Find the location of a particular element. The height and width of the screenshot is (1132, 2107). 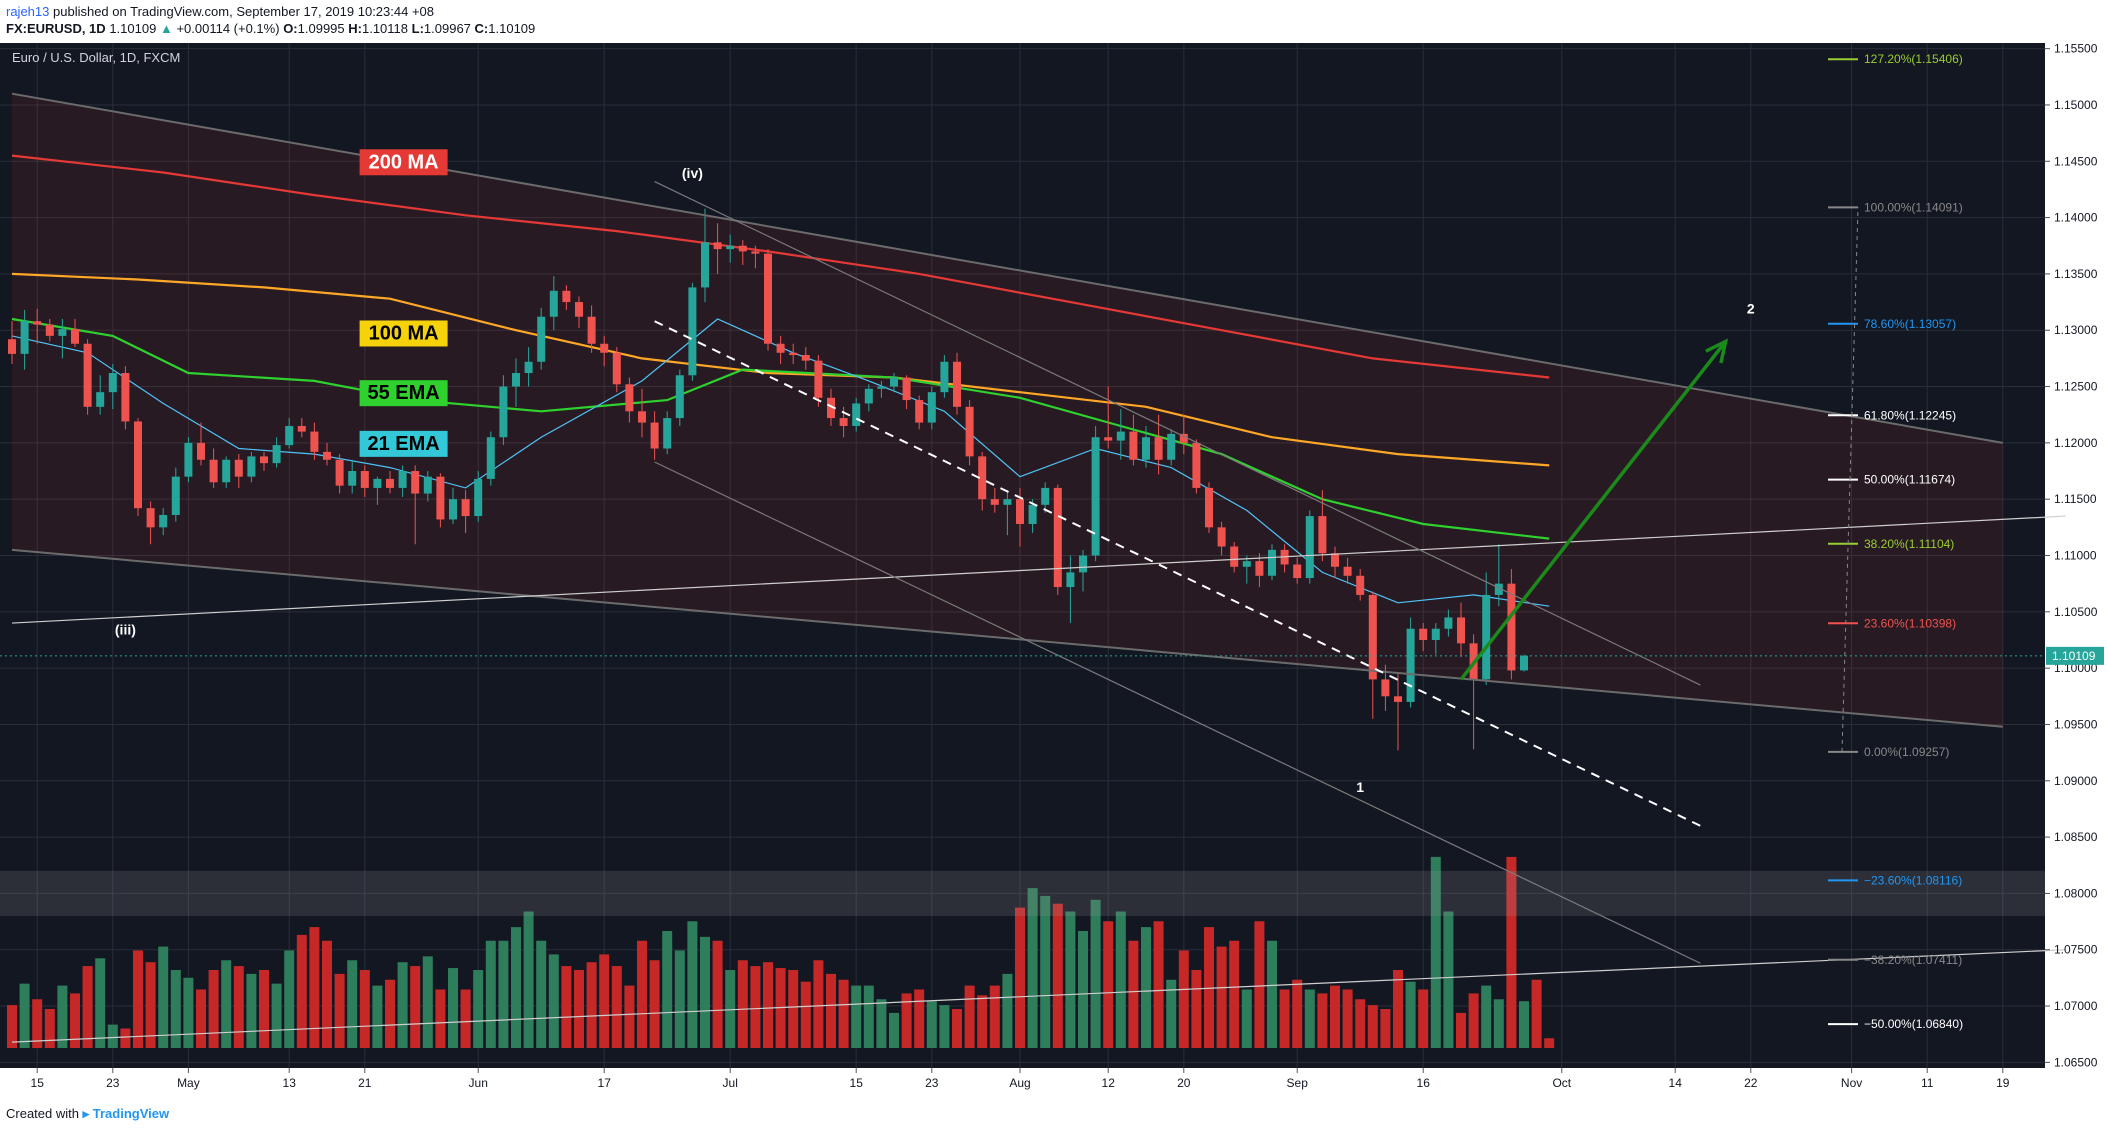

fib-level-label: 100.00%(1.14091) is located at coordinates (1913, 207).